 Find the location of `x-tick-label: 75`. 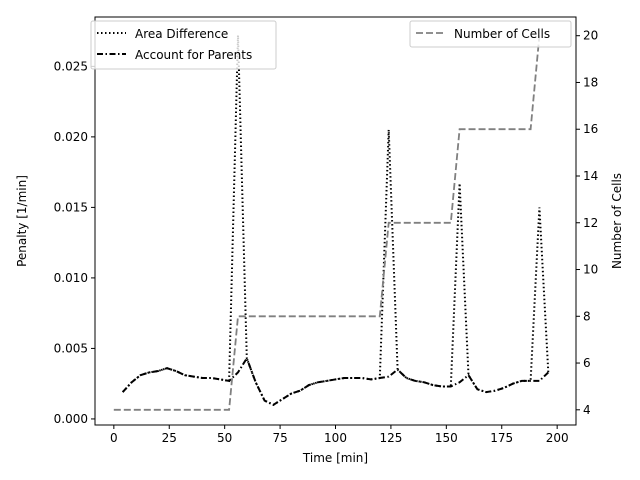

x-tick-label: 75 is located at coordinates (279, 438).